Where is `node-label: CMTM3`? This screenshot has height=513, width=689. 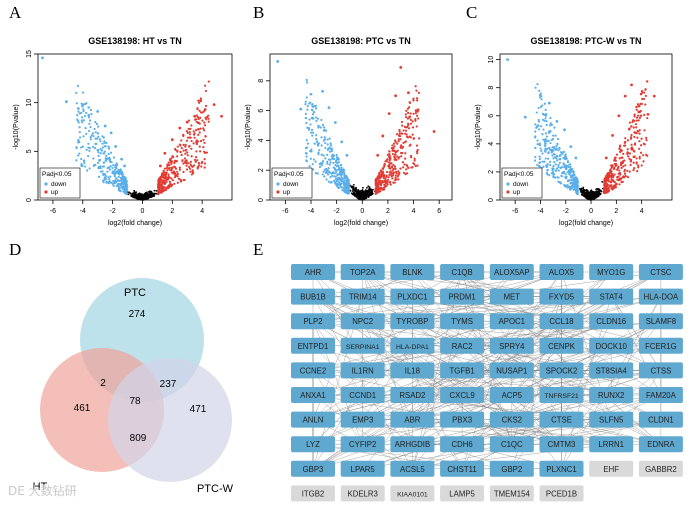
node-label: CMTM3 is located at coordinates (562, 444).